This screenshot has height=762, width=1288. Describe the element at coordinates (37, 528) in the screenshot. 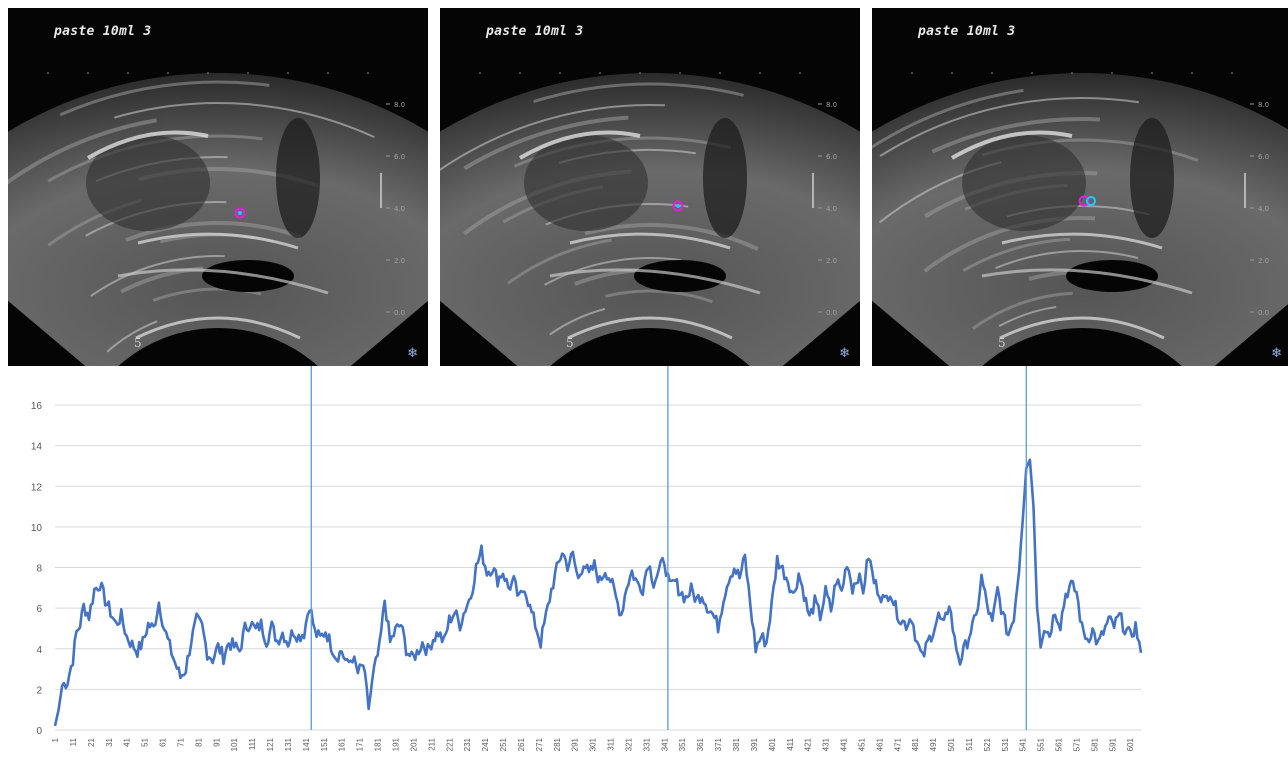

I see `y-tick-label: 10` at that location.